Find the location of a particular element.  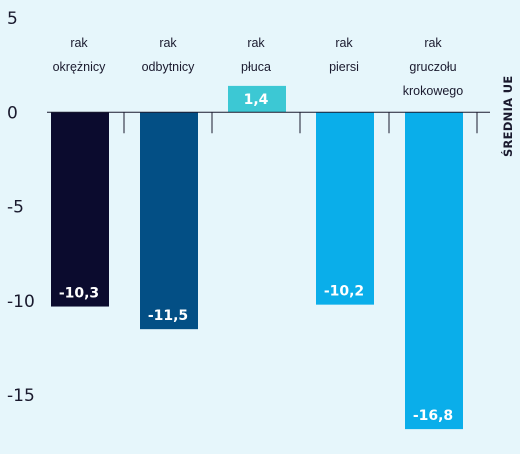

y-tick-label: -5 is located at coordinates (15, 208).